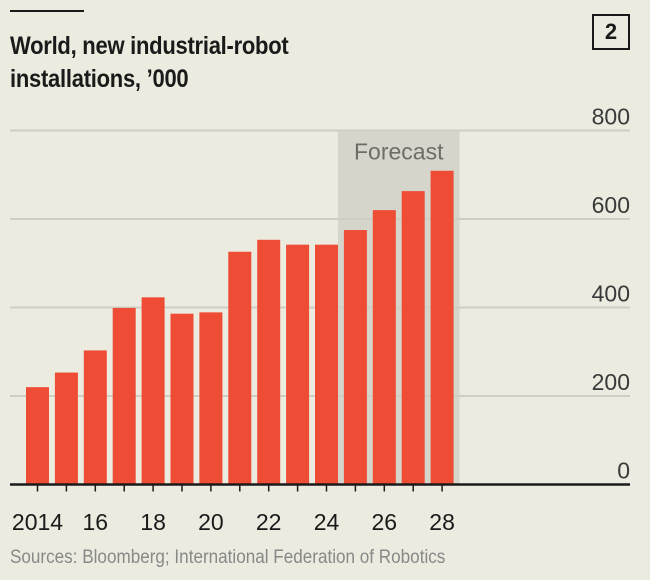  What do you see at coordinates (611, 382) in the screenshot?
I see `y-tick-label-200: 200` at bounding box center [611, 382].